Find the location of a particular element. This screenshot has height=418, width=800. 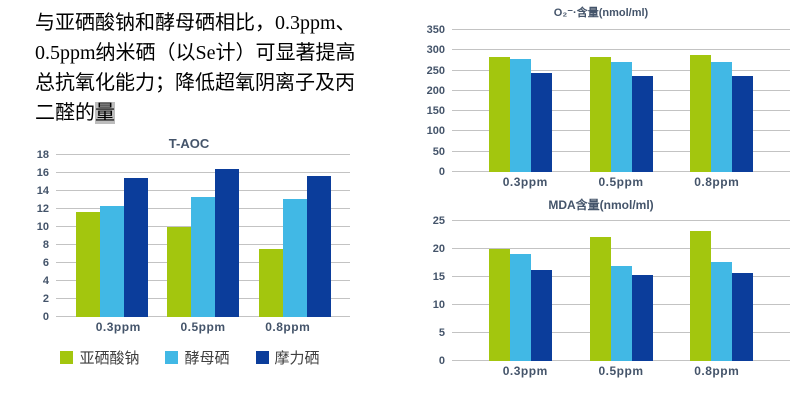

paragraph-line: 与亚硒酸钠和酵母硒相比，0.3ppm、 is located at coordinates (195, 23).